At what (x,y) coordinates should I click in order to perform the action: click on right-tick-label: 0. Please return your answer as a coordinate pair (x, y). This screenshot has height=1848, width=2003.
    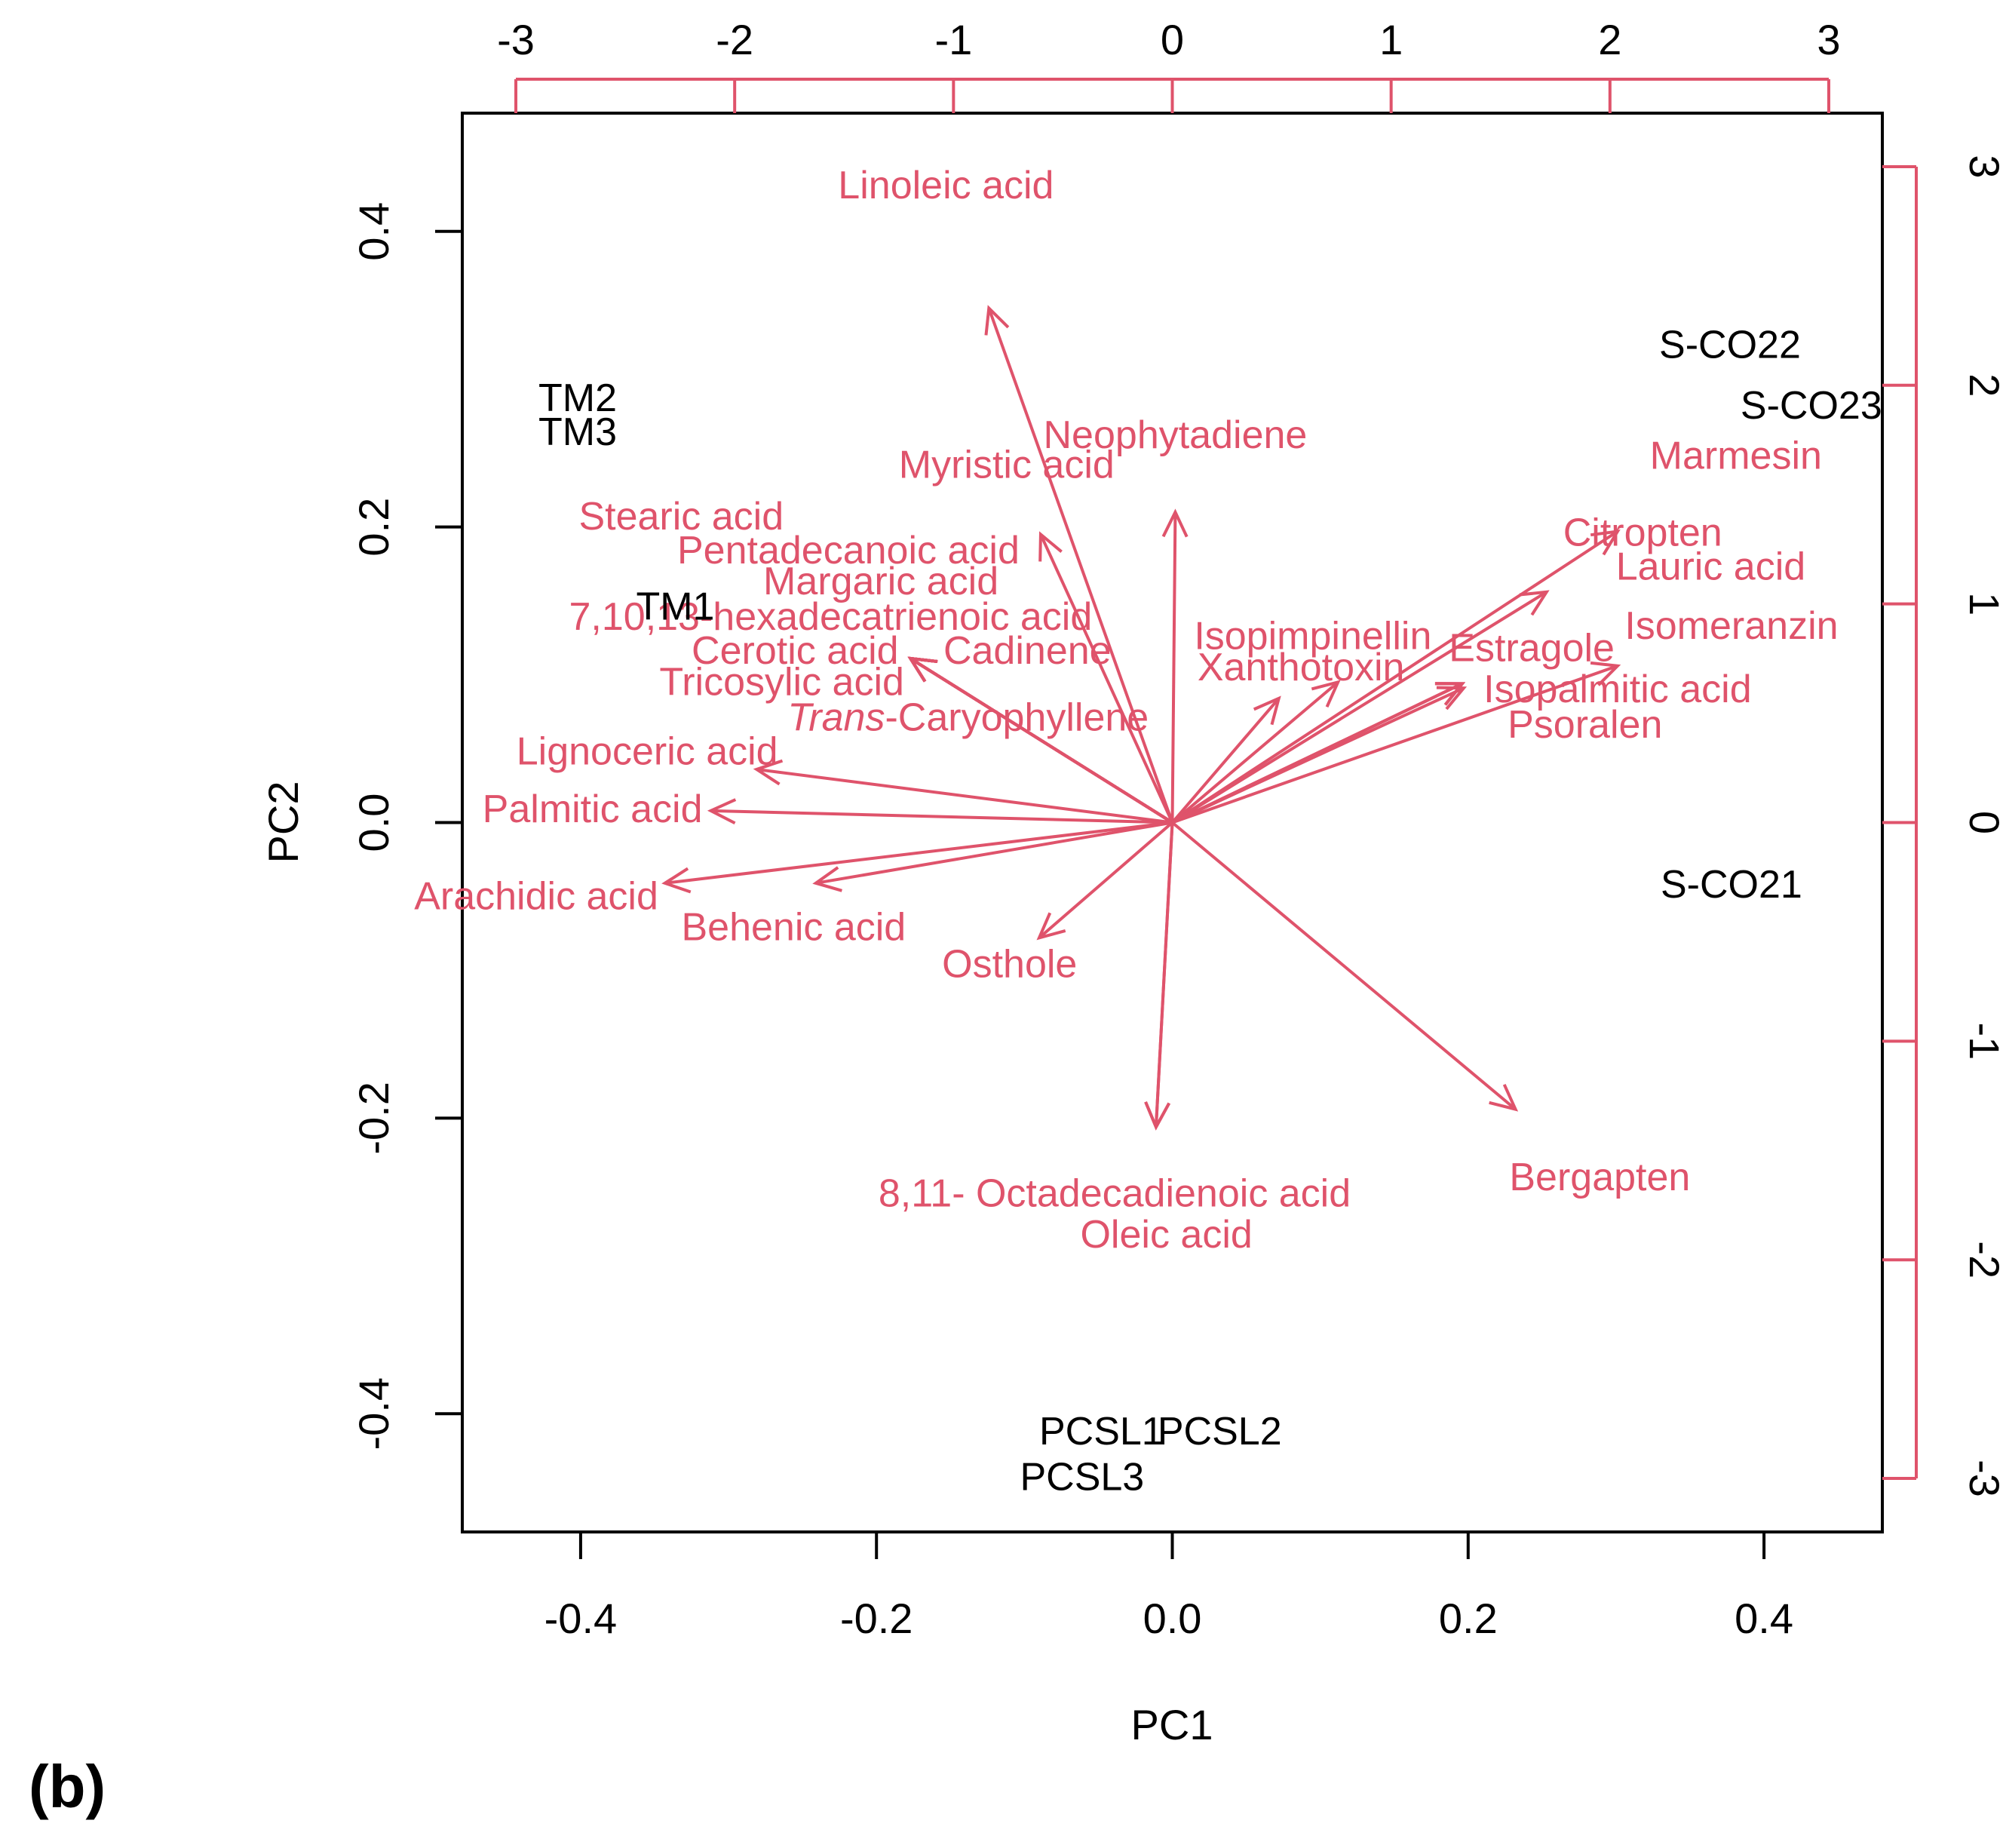
    Looking at the image, I should click on (1982, 822).